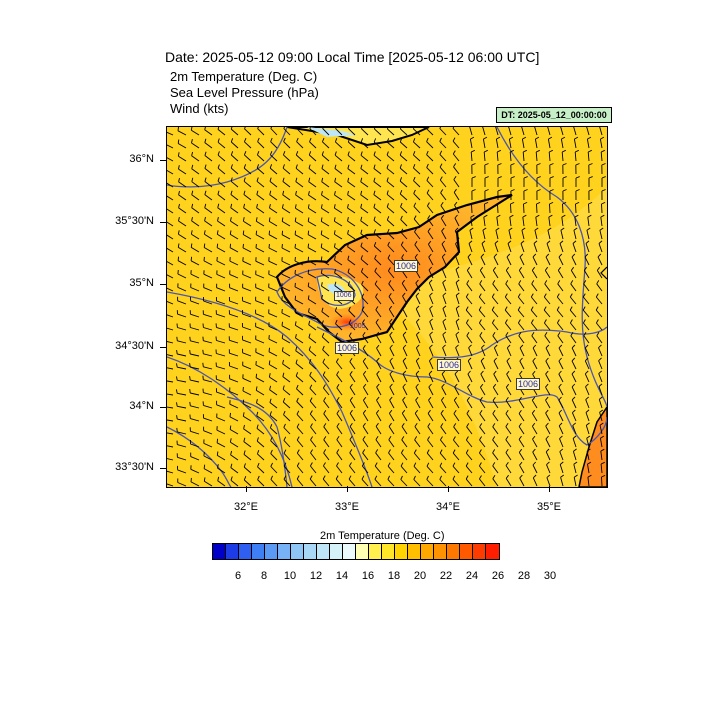  What do you see at coordinates (141, 406) in the screenshot?
I see `lat-label: 34°N` at bounding box center [141, 406].